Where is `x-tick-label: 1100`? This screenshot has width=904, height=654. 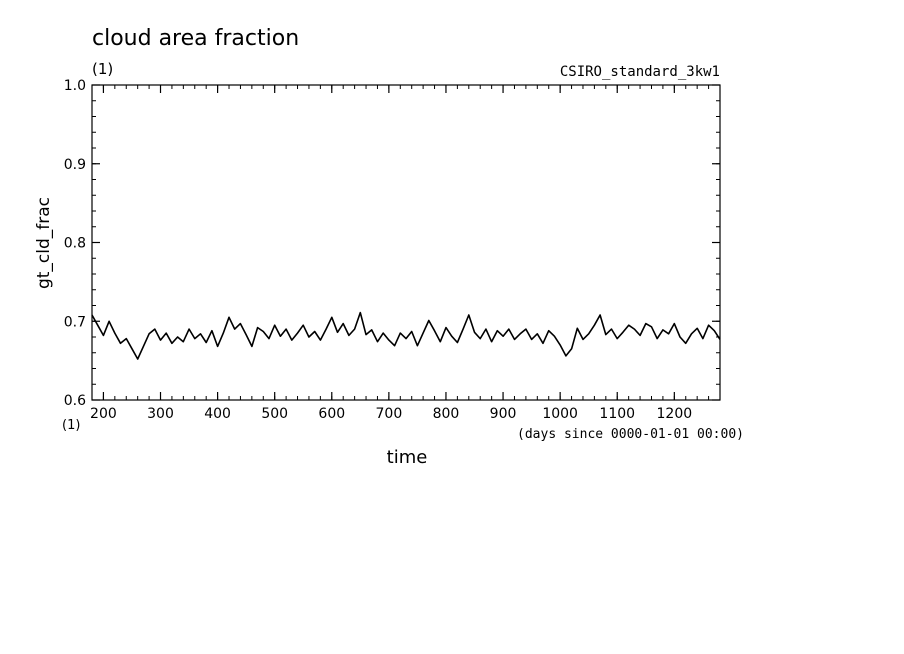 x-tick-label: 1100 is located at coordinates (617, 414).